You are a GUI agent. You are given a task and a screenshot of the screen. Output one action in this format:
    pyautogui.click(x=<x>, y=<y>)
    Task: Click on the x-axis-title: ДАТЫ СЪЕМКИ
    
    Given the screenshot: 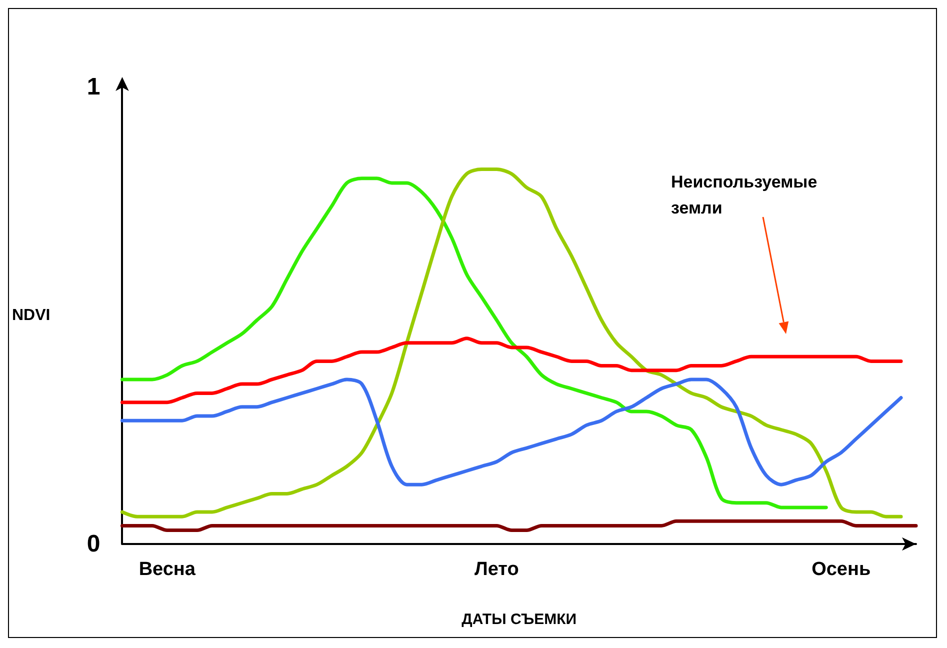 What is the action you would take?
    pyautogui.click(x=519, y=619)
    